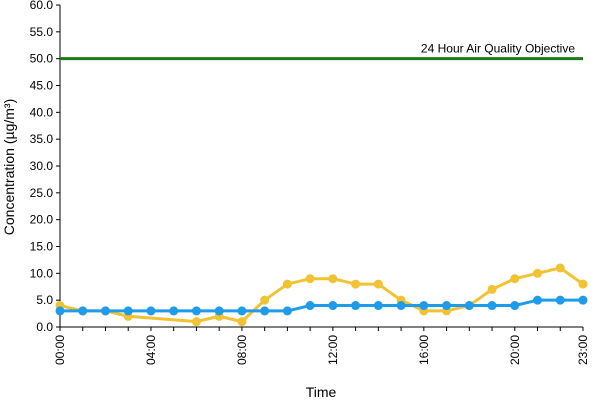  I want to click on series-layer, so click(321, 295).